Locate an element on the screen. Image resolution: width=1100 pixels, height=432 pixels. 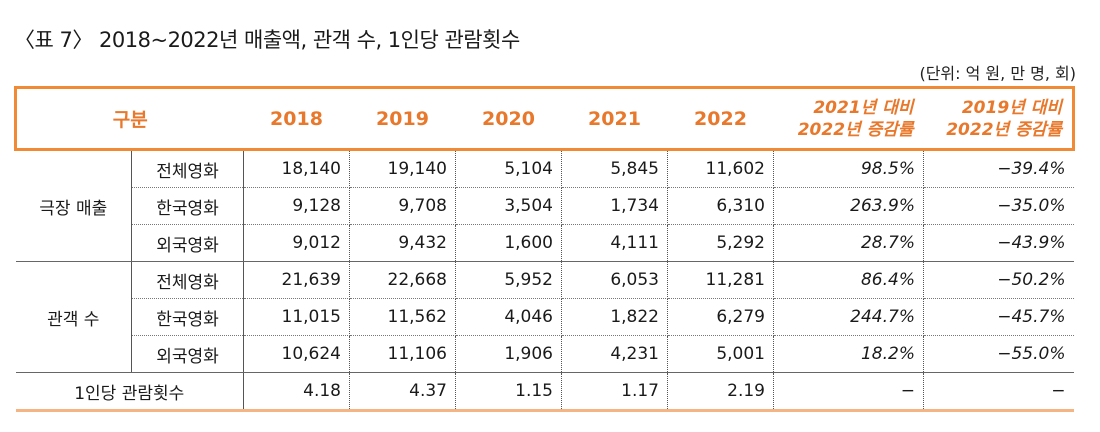
group-label: 극장 매출 is located at coordinates (73, 205).